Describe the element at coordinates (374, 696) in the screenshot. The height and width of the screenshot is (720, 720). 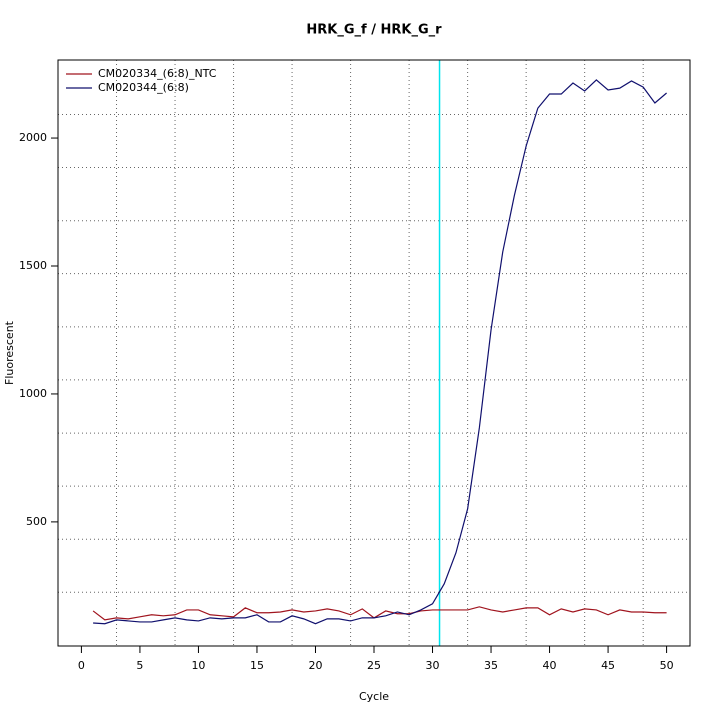
I see `x-axis-label: Cycle` at that location.